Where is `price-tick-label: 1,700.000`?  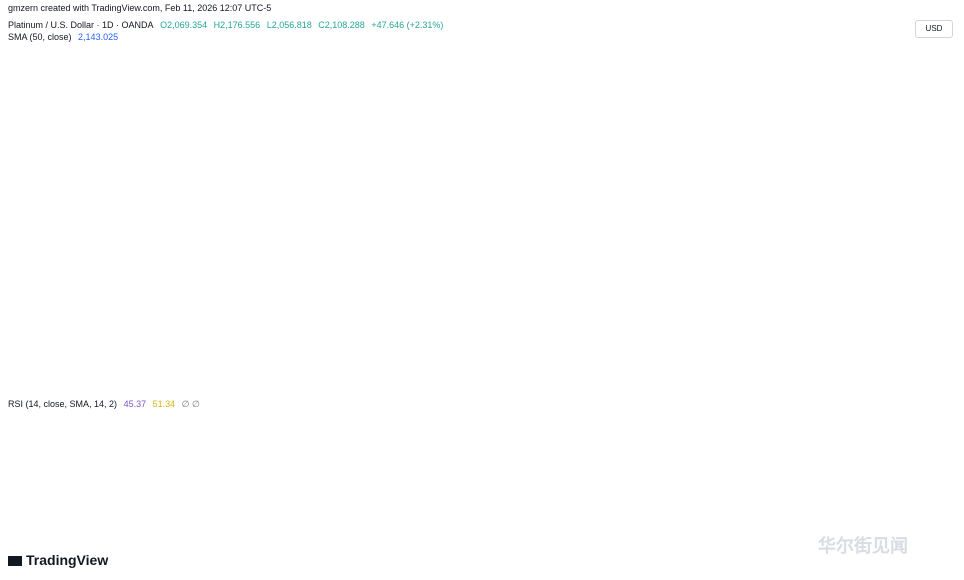 price-tick-label: 1,700.000 is located at coordinates (936, 306).